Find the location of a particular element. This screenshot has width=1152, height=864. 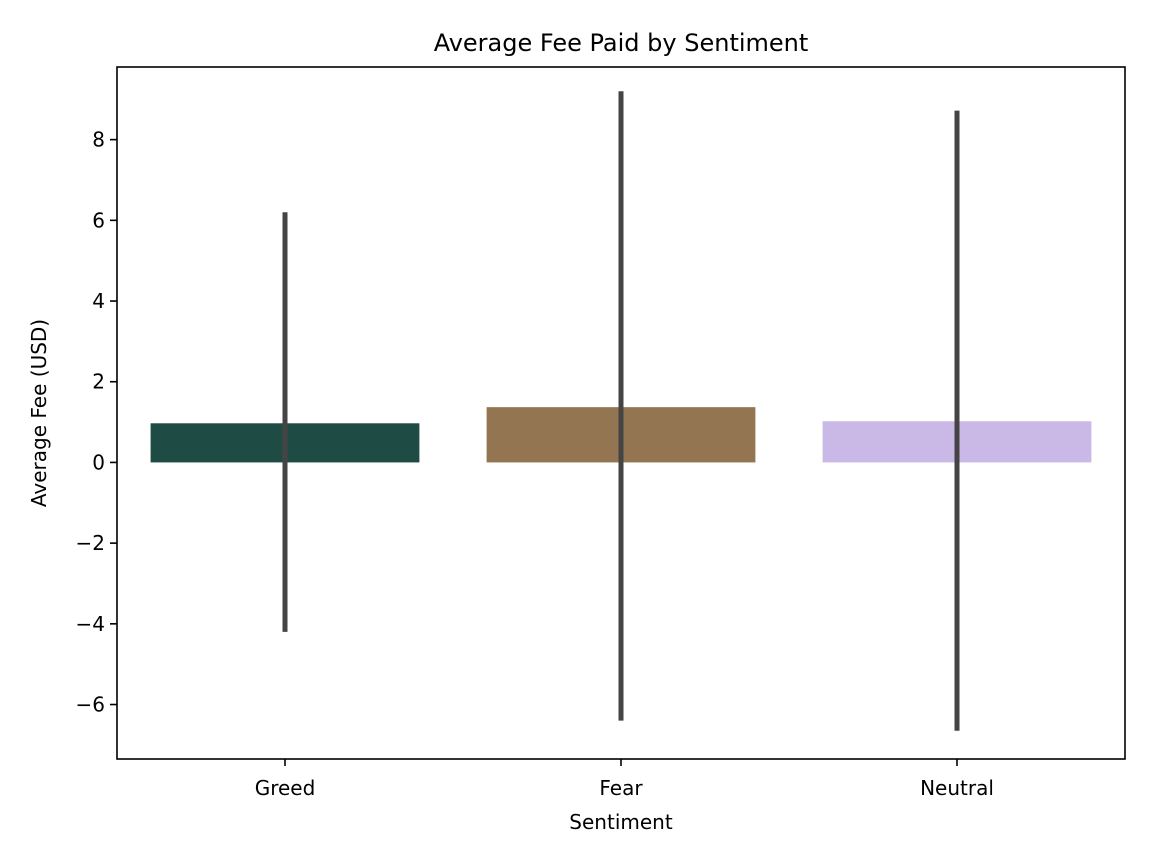

y-axis-label: Average Fee (USD) is located at coordinates (39, 413).